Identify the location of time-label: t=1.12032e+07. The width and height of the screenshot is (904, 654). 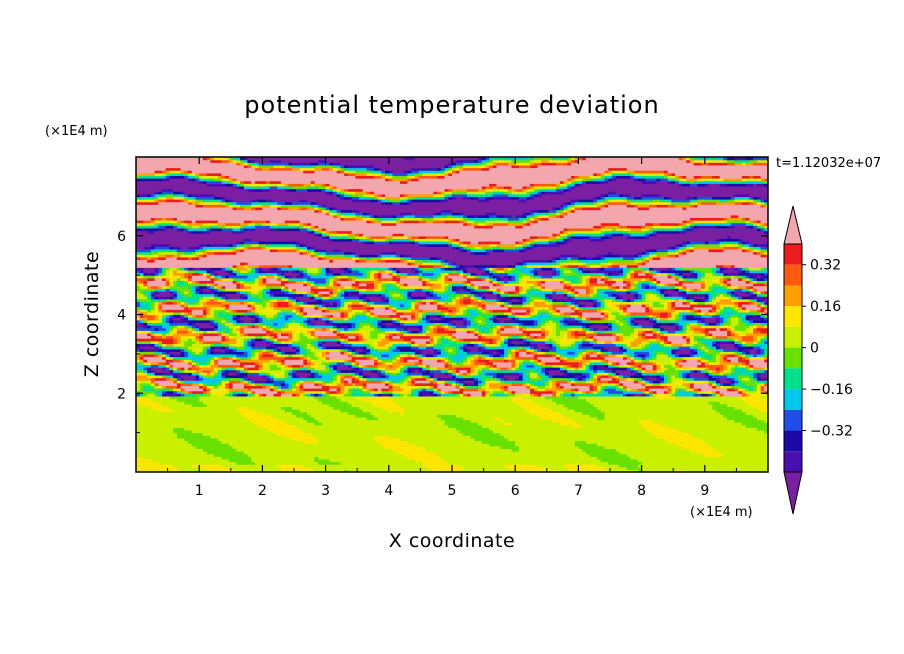
(828, 163).